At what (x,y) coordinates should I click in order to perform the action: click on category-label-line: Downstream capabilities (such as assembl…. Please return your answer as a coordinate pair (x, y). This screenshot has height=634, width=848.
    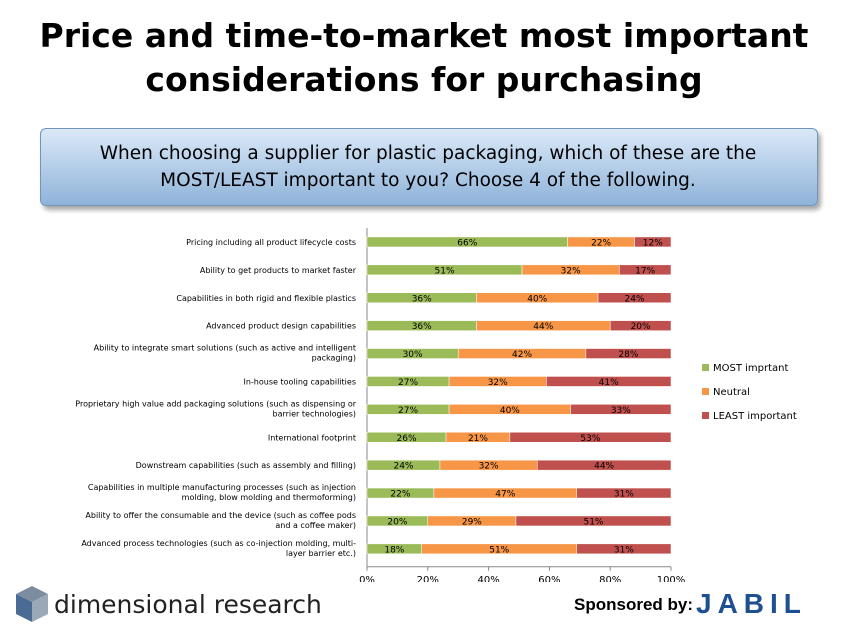
    Looking at the image, I should click on (246, 465).